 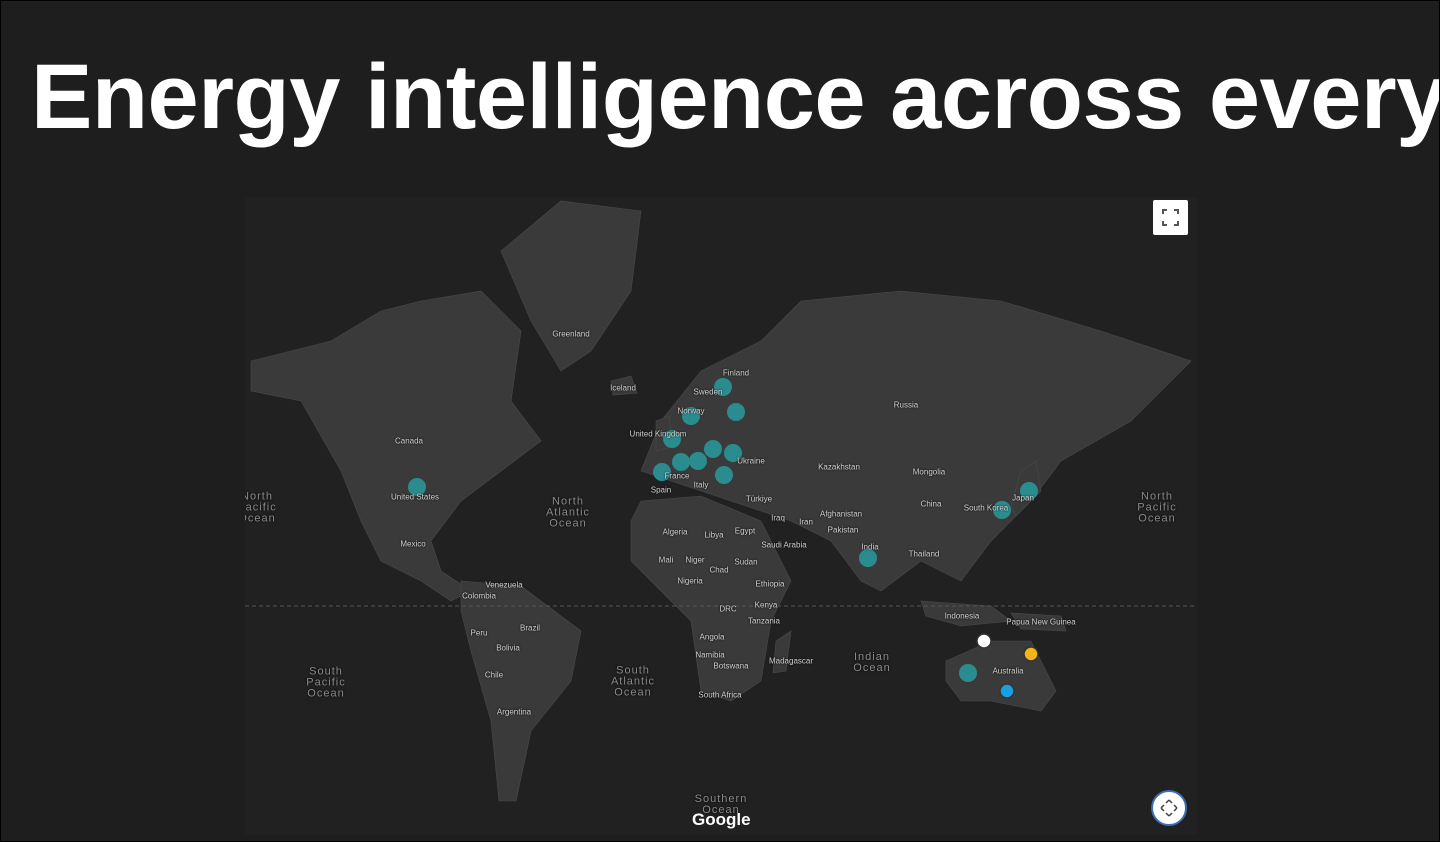 What do you see at coordinates (1008, 671) in the screenshot?
I see `country-label: Australia` at bounding box center [1008, 671].